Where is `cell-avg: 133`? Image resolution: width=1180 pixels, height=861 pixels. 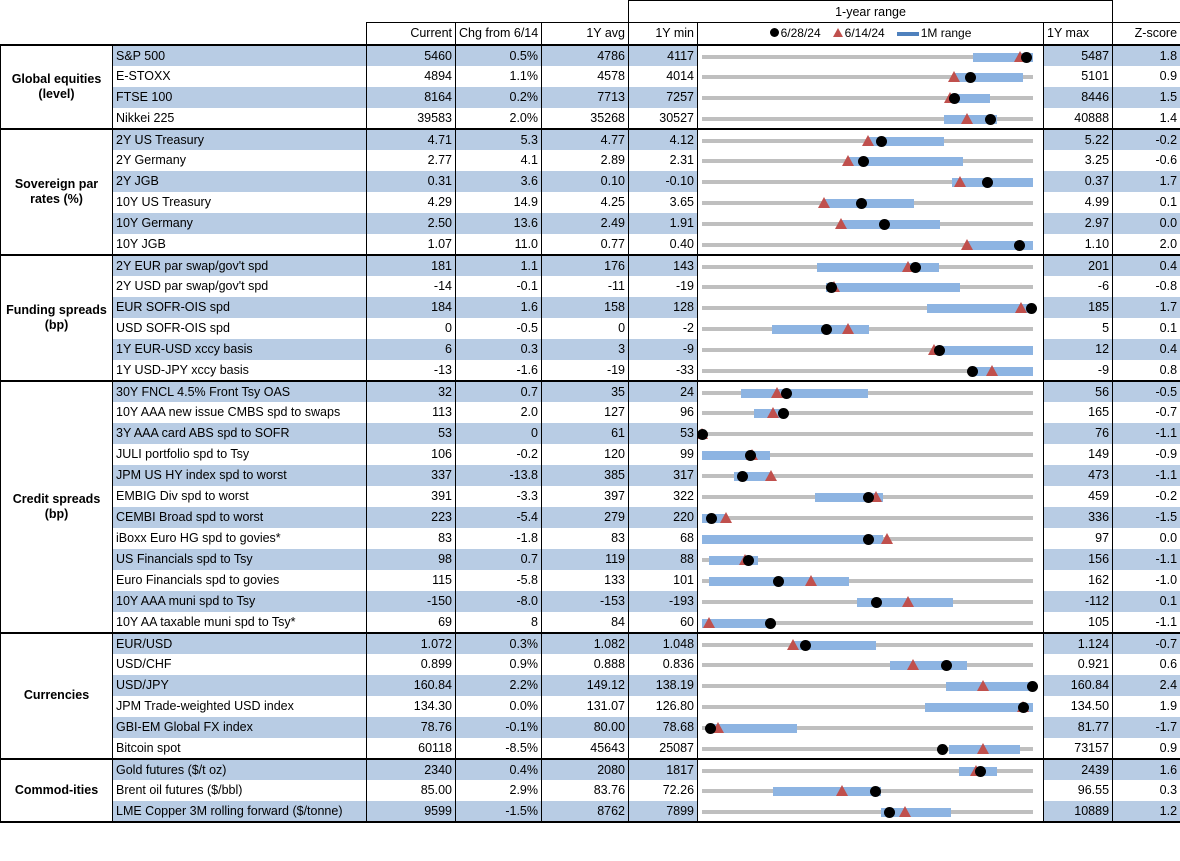 cell-avg: 133 is located at coordinates (585, 580).